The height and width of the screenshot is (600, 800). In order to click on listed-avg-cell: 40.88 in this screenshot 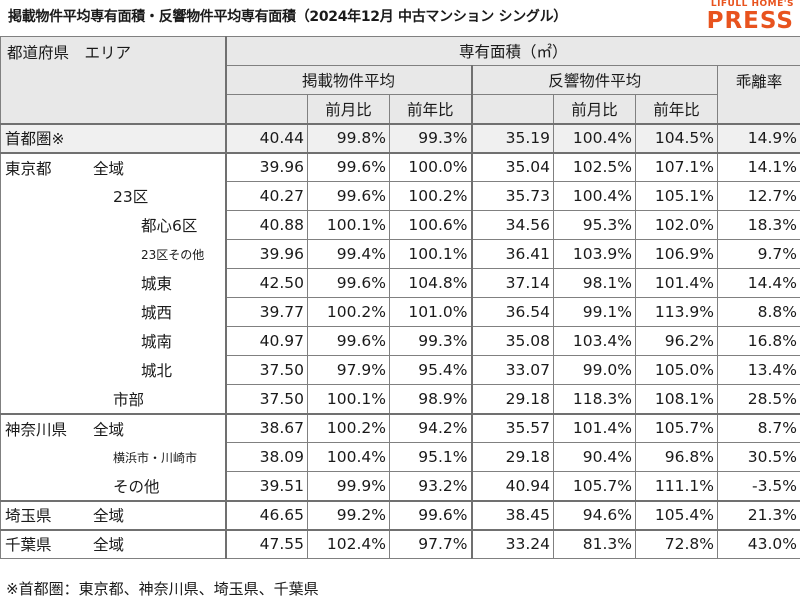, I will do `click(266, 225)`.